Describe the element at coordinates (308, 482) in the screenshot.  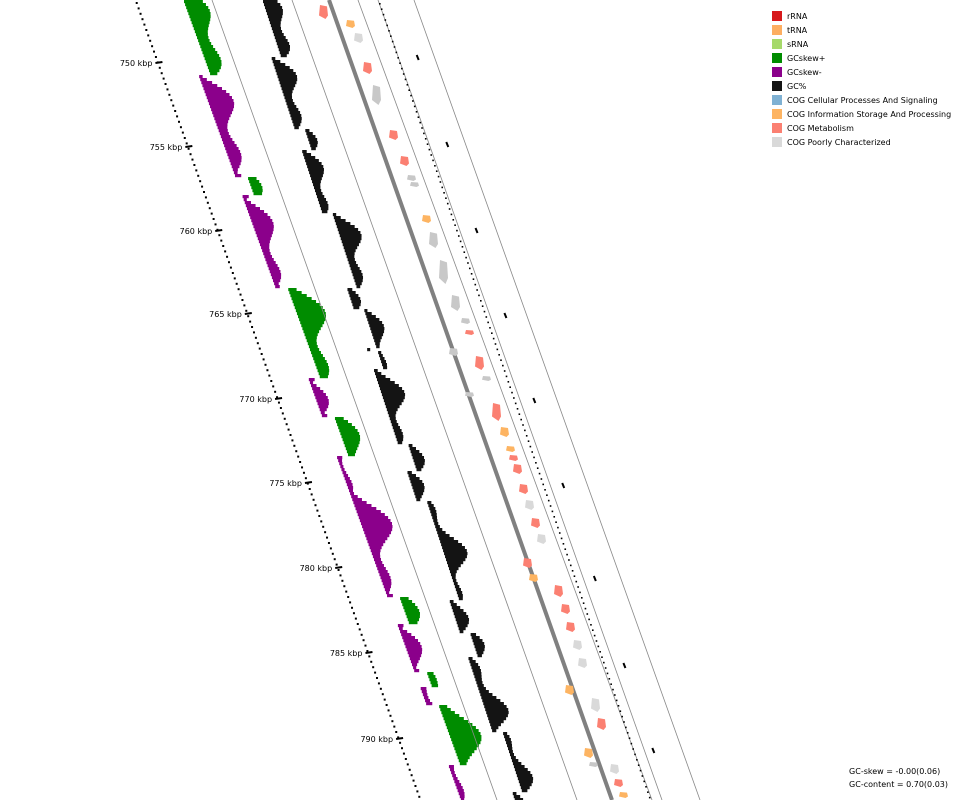
I see `ruler-major-tick` at that location.